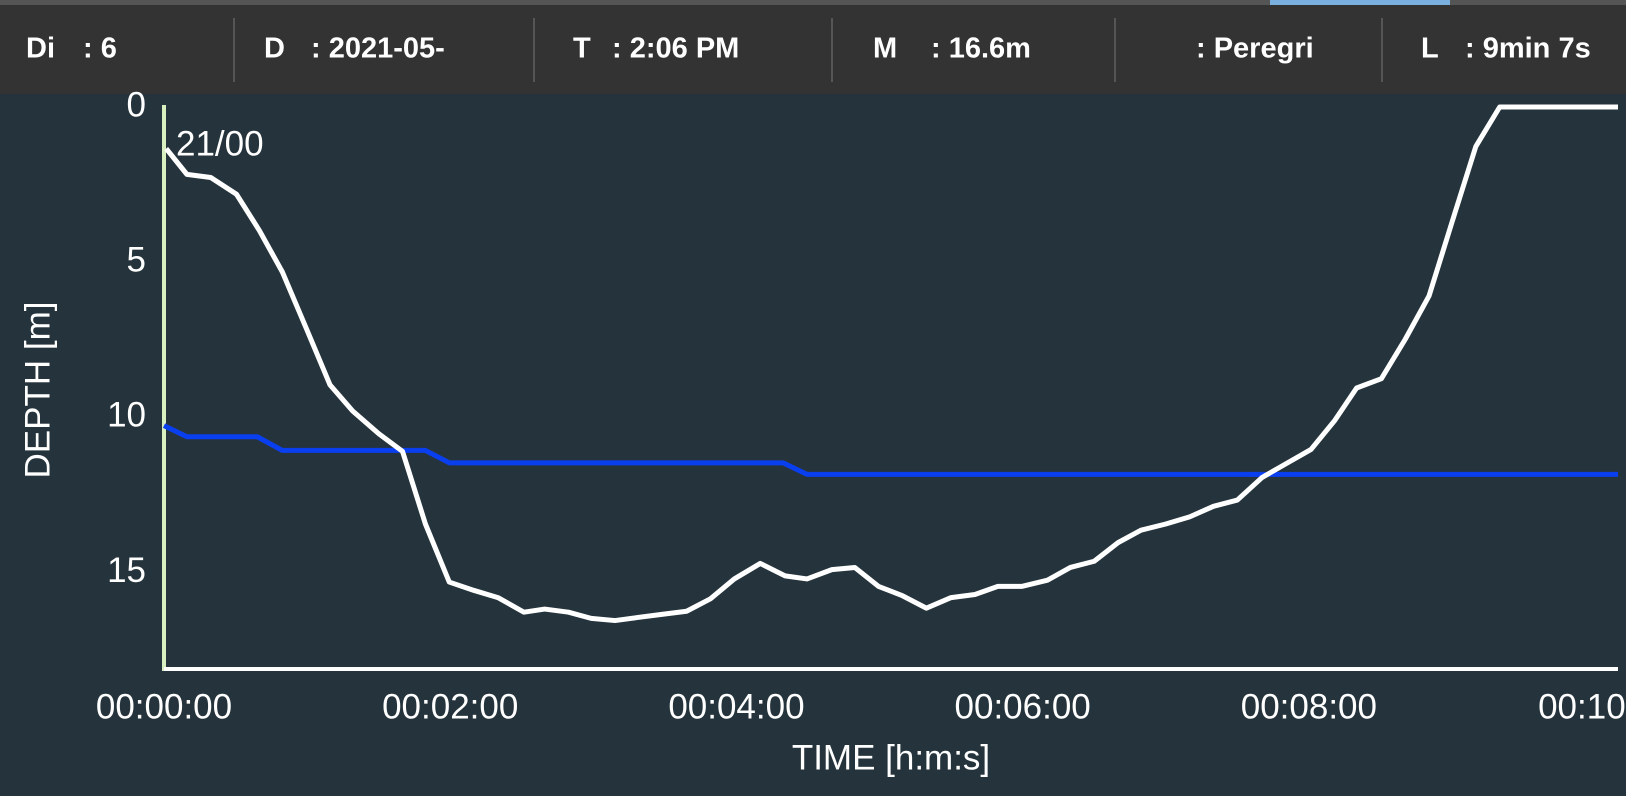  Describe the element at coordinates (981, 49) in the screenshot. I see `header-value: : 16.6m` at that location.